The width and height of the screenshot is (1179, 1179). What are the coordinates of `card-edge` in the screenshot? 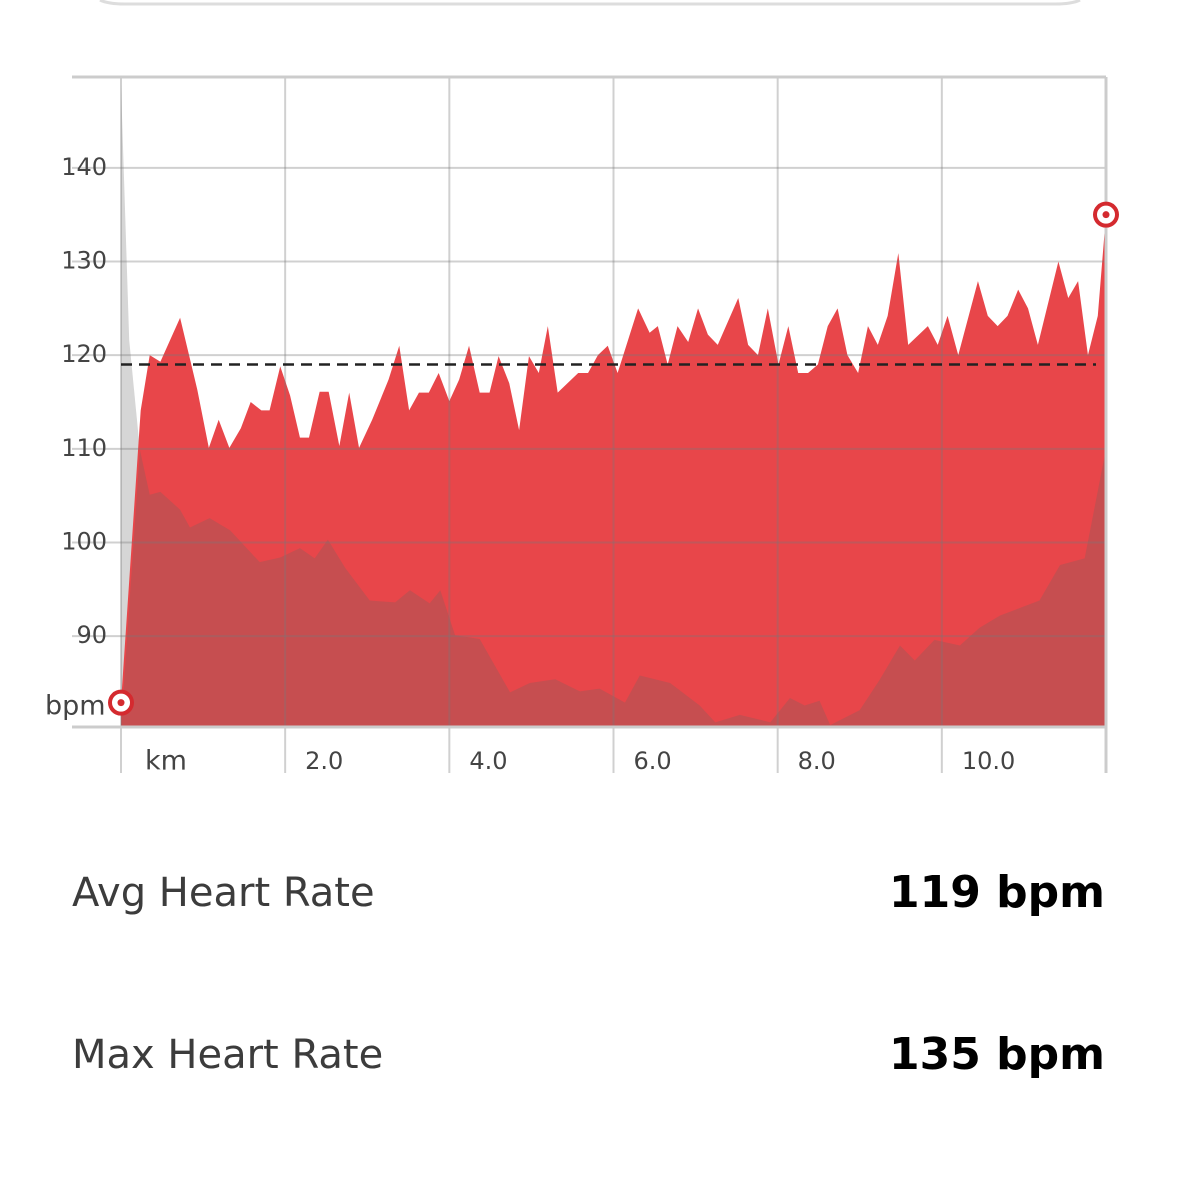 It's located at (590, 3).